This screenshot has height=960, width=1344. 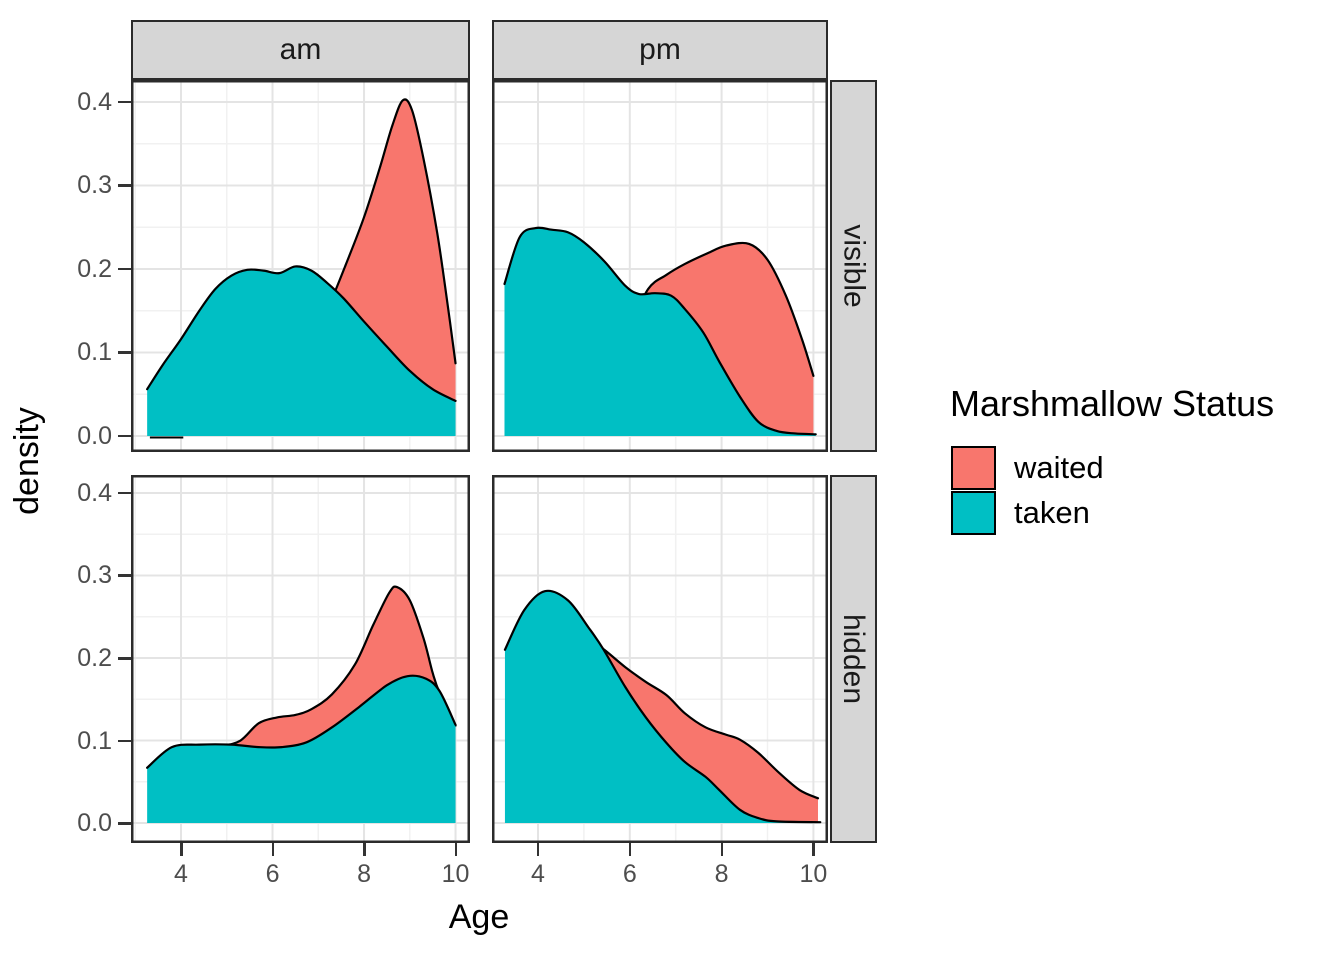 I want to click on facet-strip-am: am, so click(x=300, y=50).